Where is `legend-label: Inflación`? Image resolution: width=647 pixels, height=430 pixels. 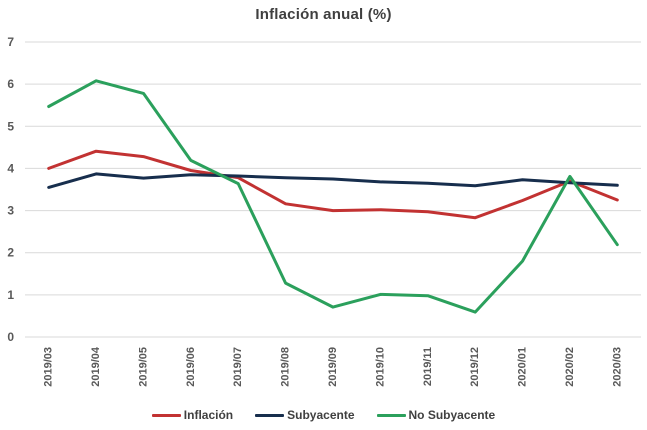
legend-label: Inflación is located at coordinates (208, 415).